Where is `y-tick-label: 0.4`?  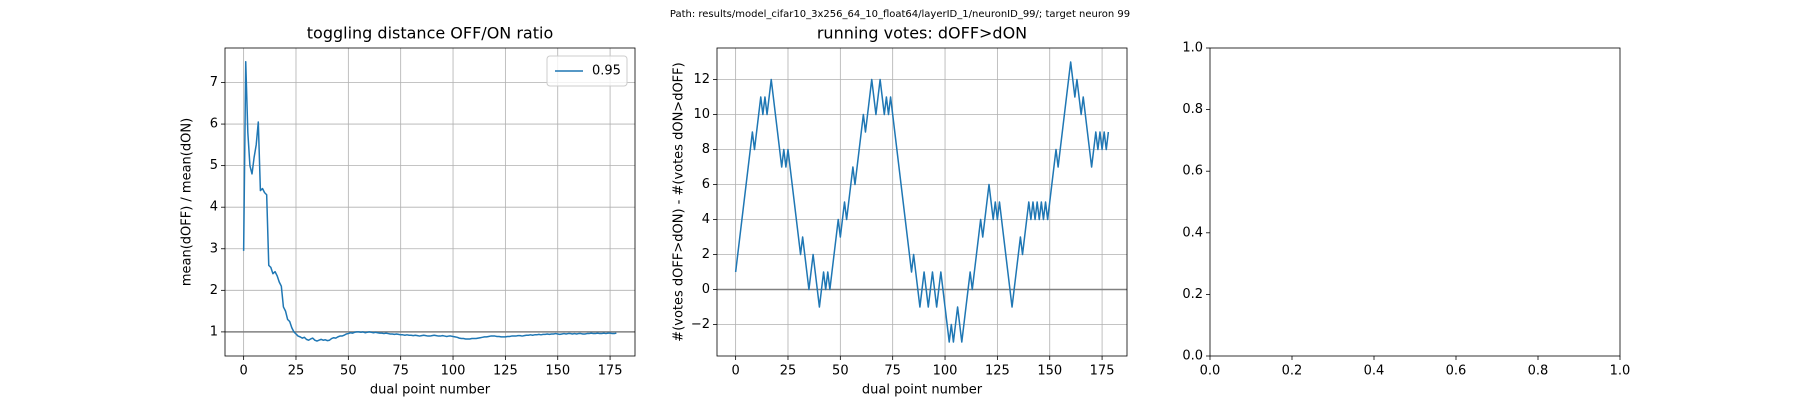 y-tick-label: 0.4 is located at coordinates (1192, 232).